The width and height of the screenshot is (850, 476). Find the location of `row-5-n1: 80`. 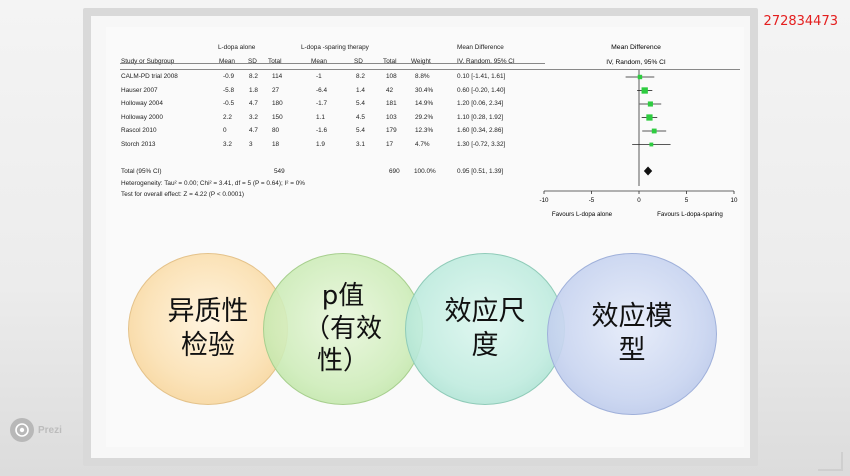

row-5-n1: 80 is located at coordinates (276, 130).